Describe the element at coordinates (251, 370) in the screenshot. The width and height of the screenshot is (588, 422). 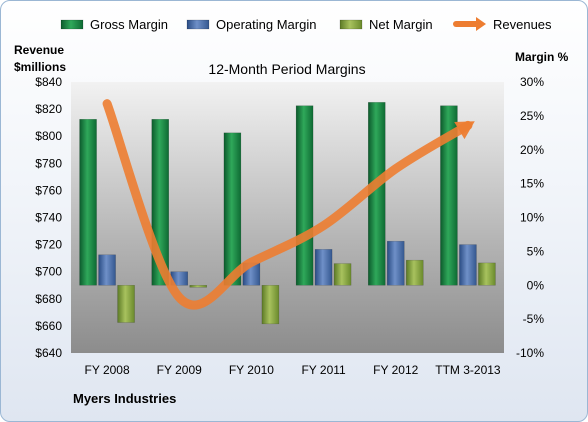
I see `x-axis-tick-label: FY 2010` at that location.